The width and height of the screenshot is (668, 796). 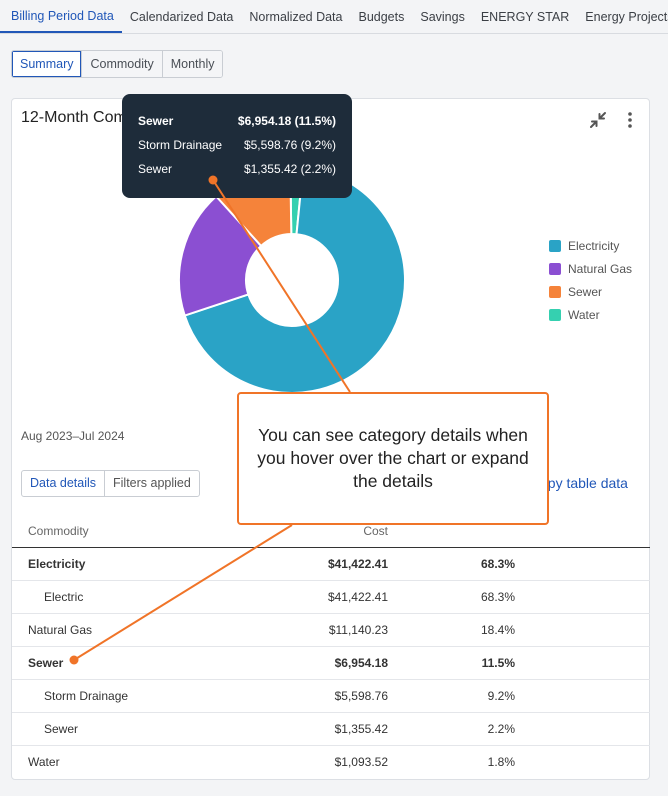 What do you see at coordinates (289, 145) in the screenshot?
I see `tooltip-value: $5,598.76 (9.2%)` at bounding box center [289, 145].